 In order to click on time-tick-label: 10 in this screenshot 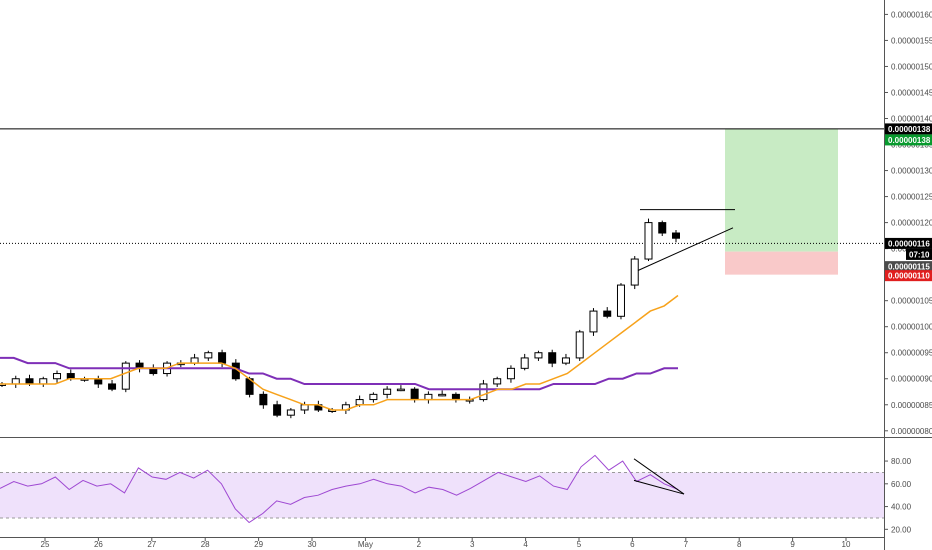, I will do `click(846, 544)`.